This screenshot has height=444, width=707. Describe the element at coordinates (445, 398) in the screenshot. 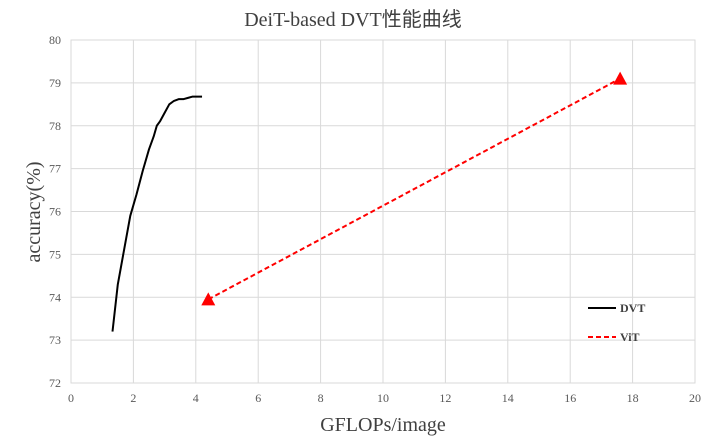

I see `x-tick-label: 12` at that location.